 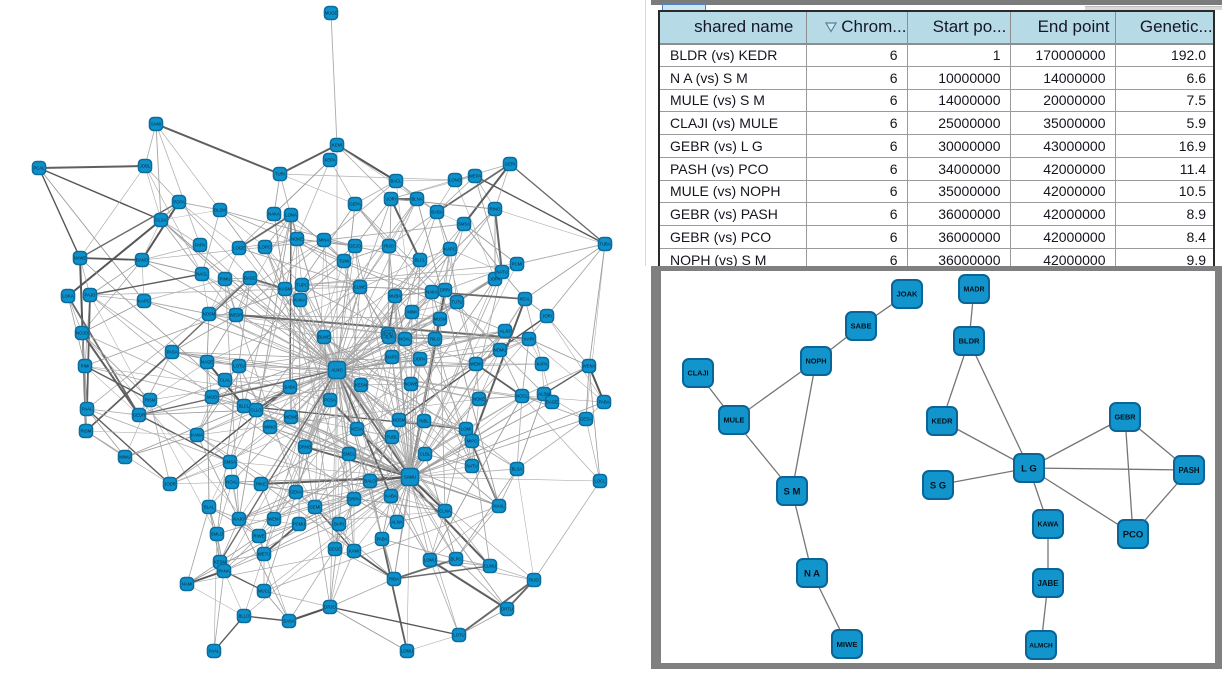 What do you see at coordinates (145, 166) in the screenshot?
I see `svg-text: JOBL` at bounding box center [145, 166].